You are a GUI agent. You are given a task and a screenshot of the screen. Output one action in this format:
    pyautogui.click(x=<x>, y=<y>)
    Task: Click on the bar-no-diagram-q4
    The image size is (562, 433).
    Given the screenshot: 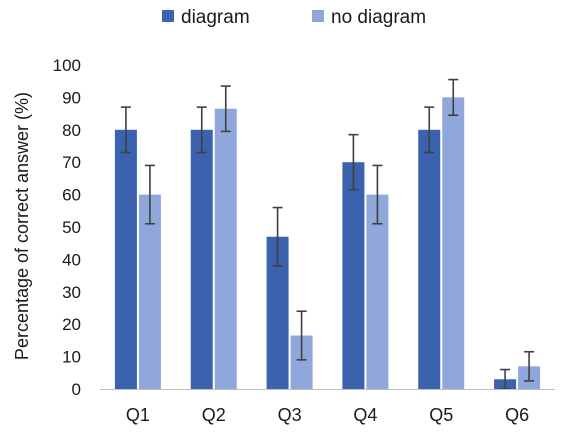 What is the action you would take?
    pyautogui.click(x=377, y=291)
    